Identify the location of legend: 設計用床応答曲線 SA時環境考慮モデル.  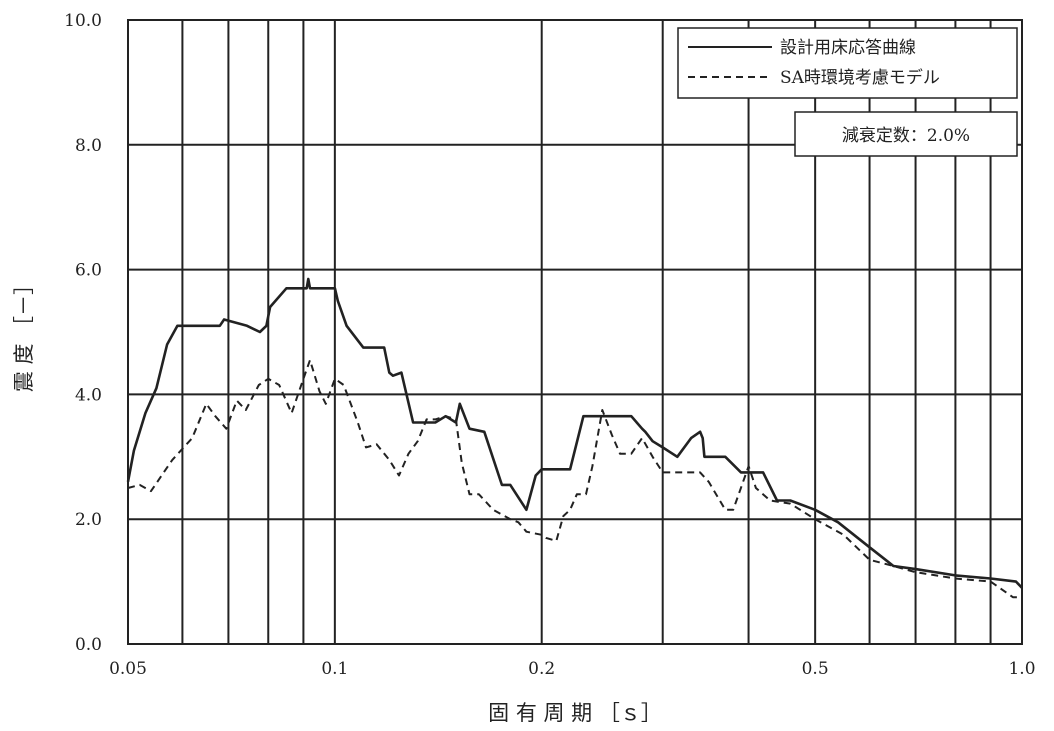
(847, 63).